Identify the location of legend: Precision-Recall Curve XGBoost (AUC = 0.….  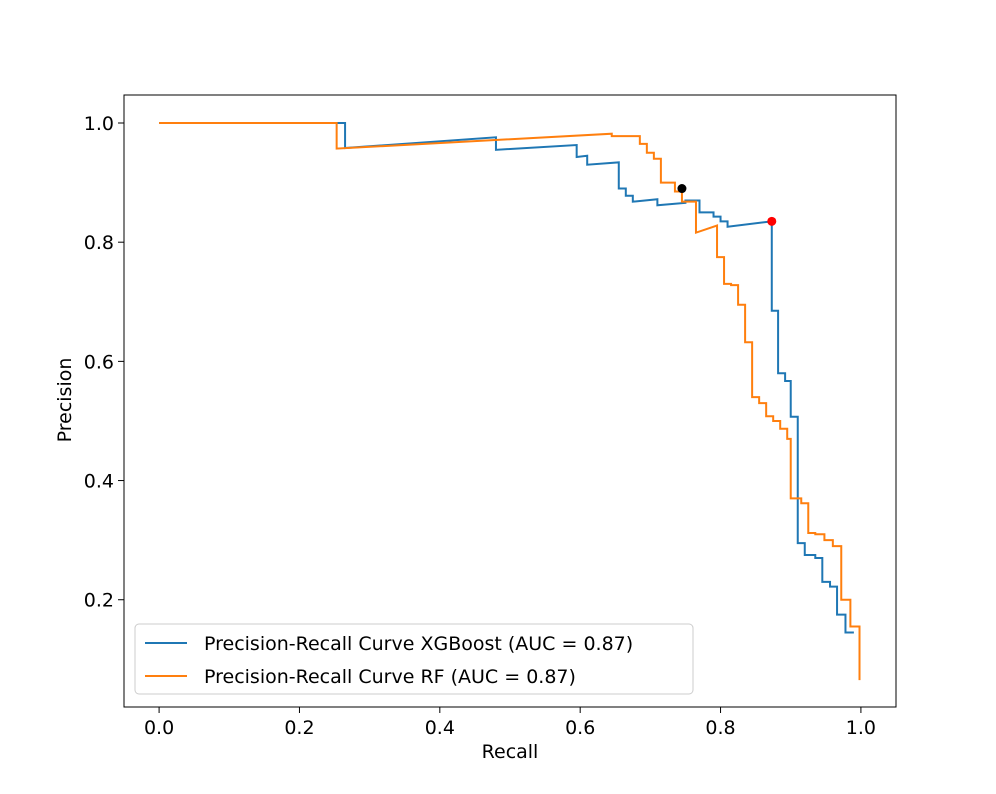
(414, 659).